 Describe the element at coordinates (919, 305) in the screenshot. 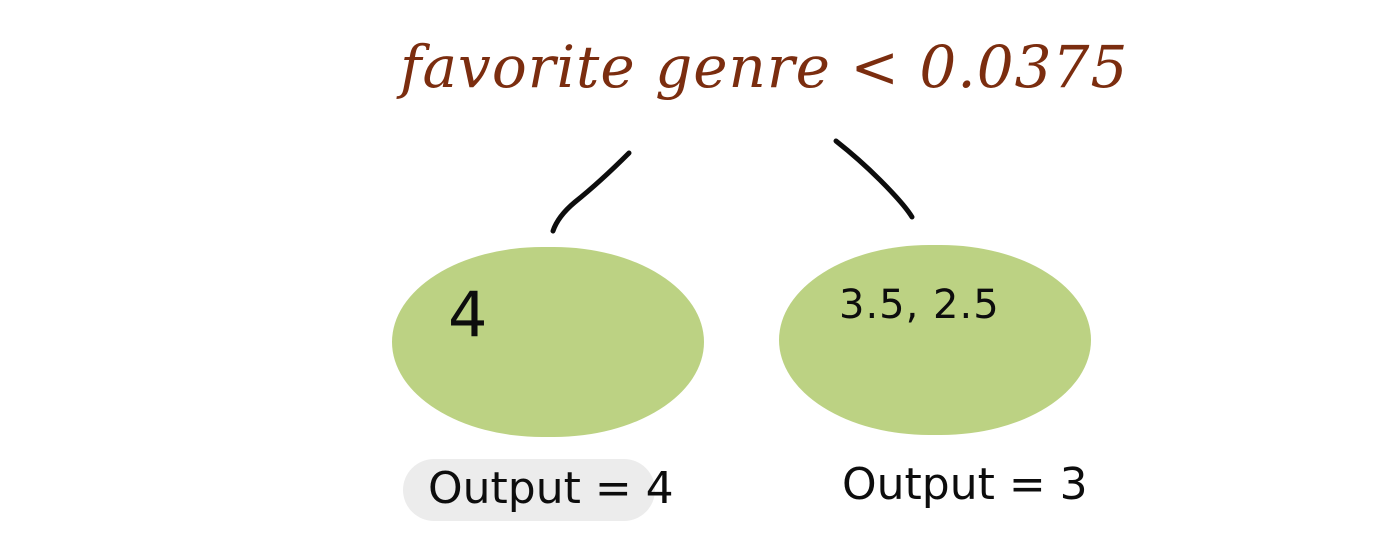

I see `right-leaf-values: 3.5, 2.5` at that location.